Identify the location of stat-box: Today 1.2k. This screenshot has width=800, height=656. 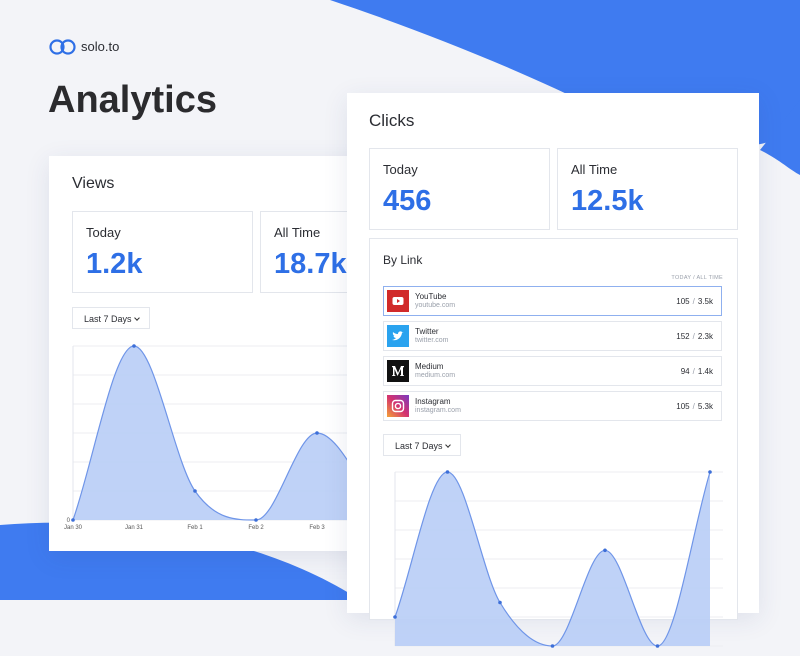
(162, 252).